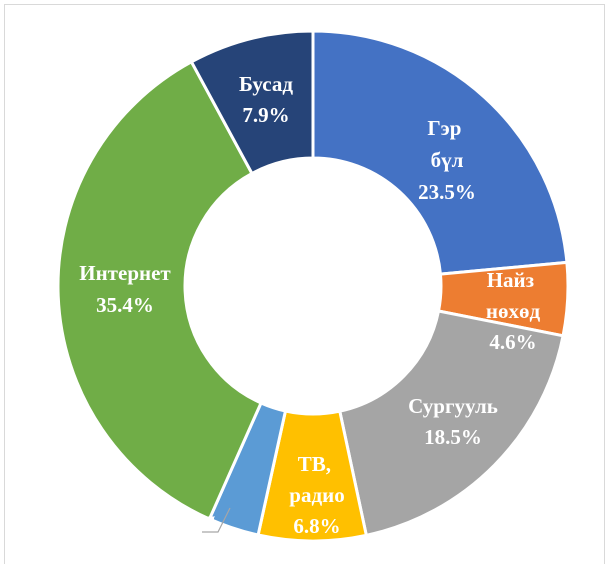  I want to click on slice-label: Найз нөхөд, so click(513, 295).